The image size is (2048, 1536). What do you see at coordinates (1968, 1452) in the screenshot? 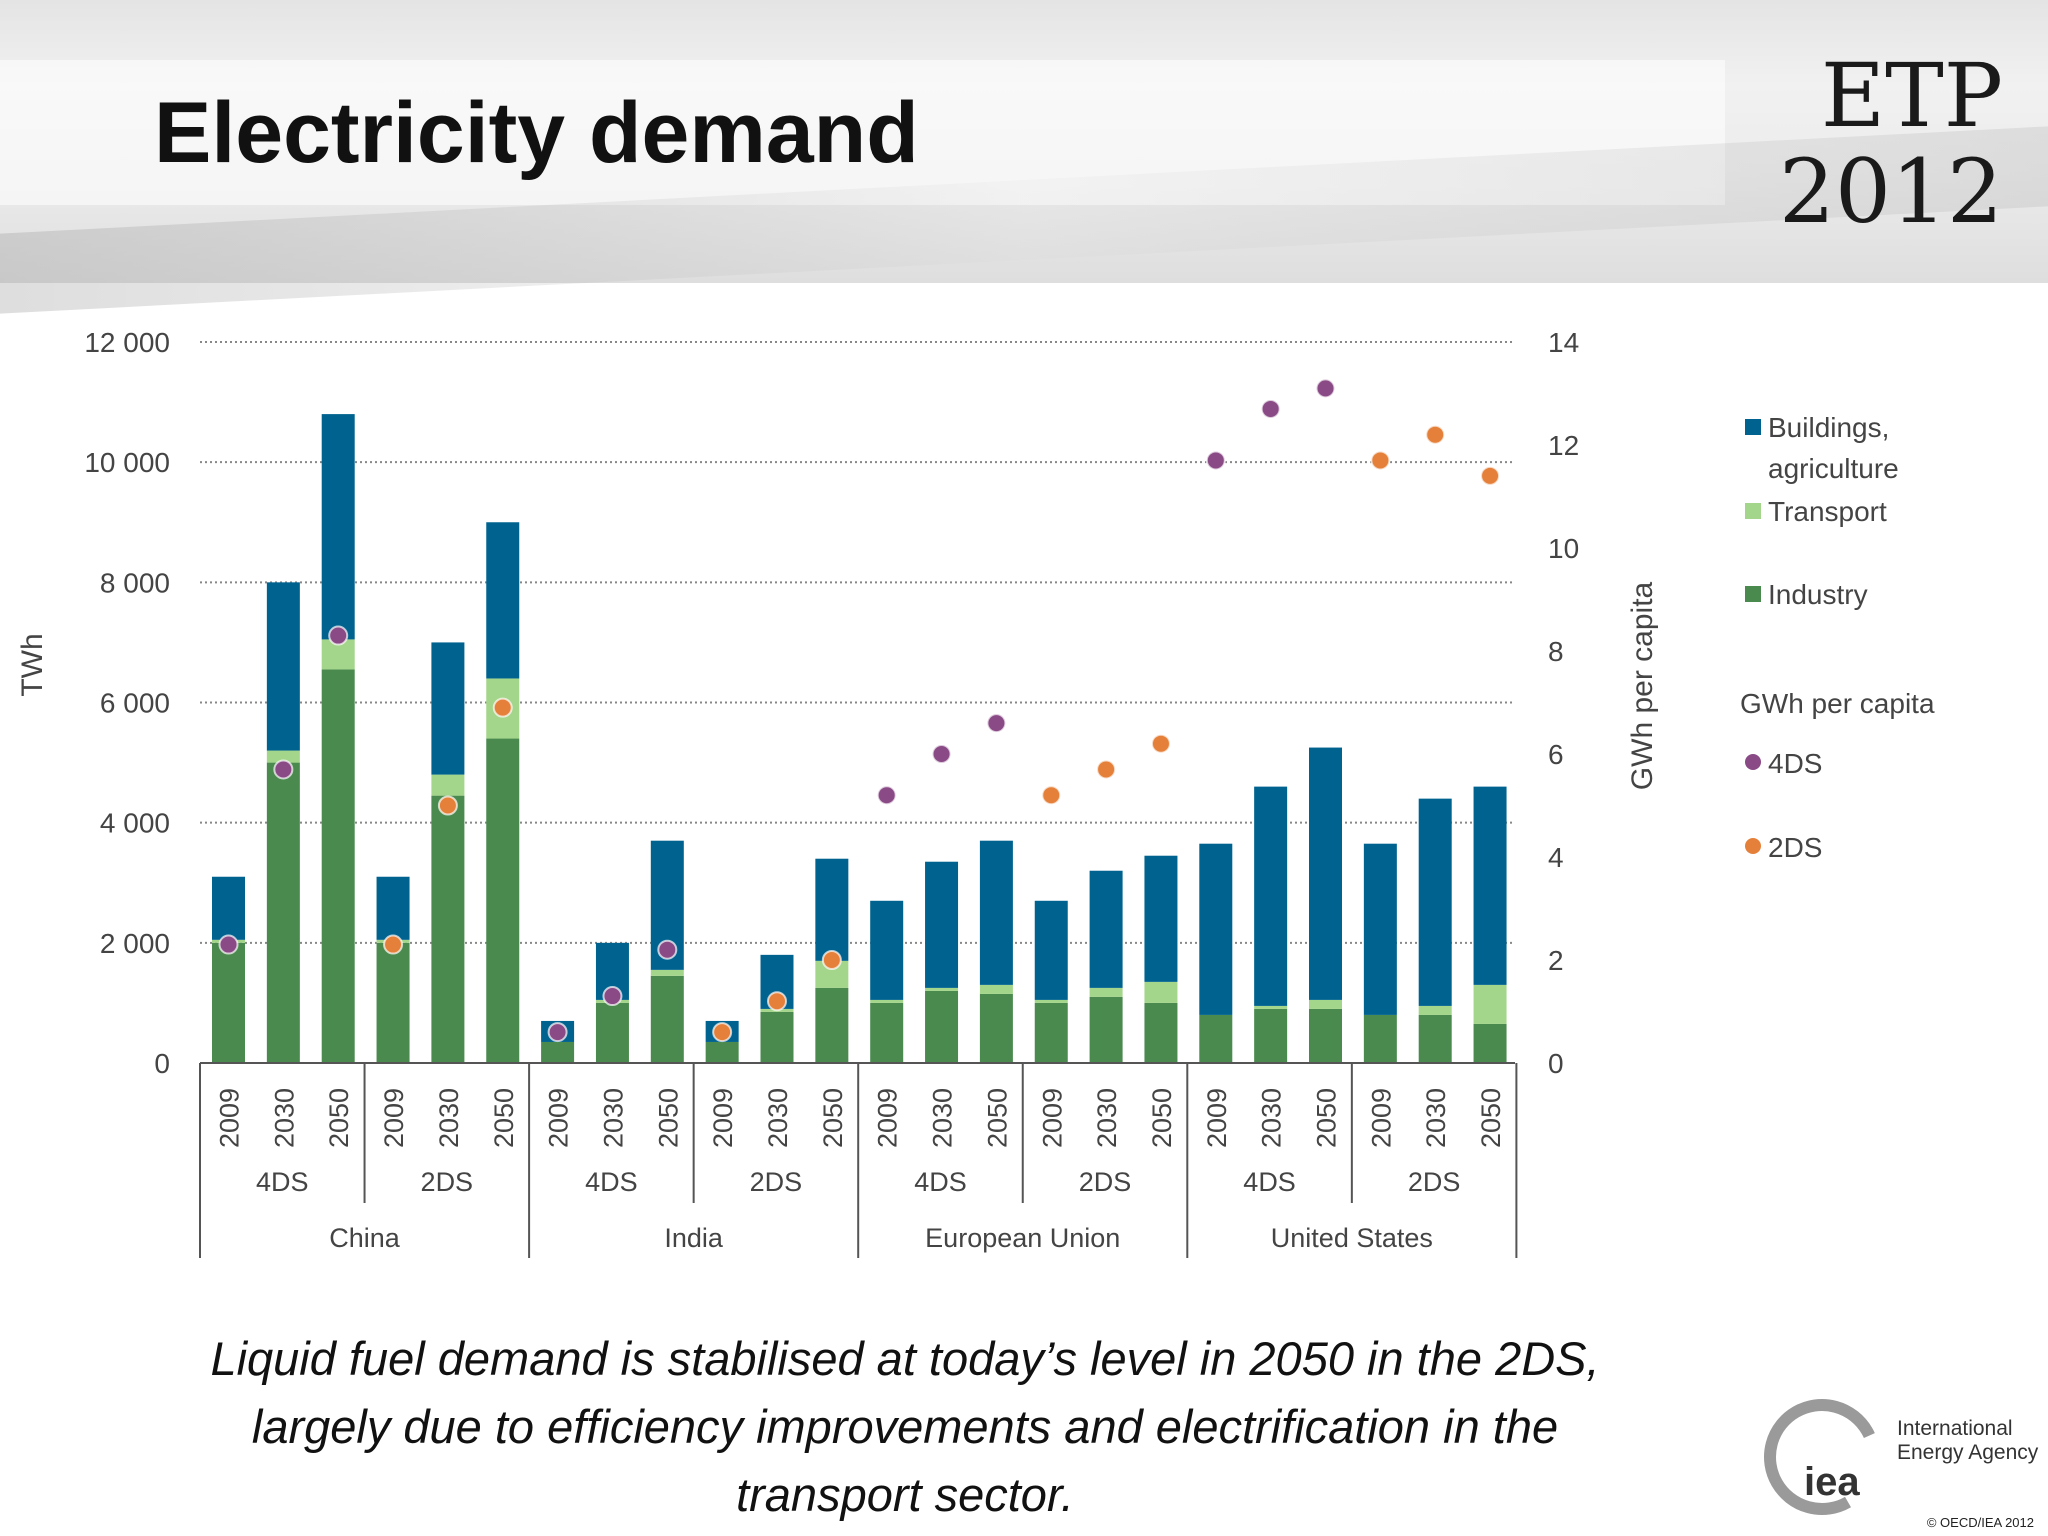
I see `iea-logo-line2: Energy Agency` at bounding box center [1968, 1452].